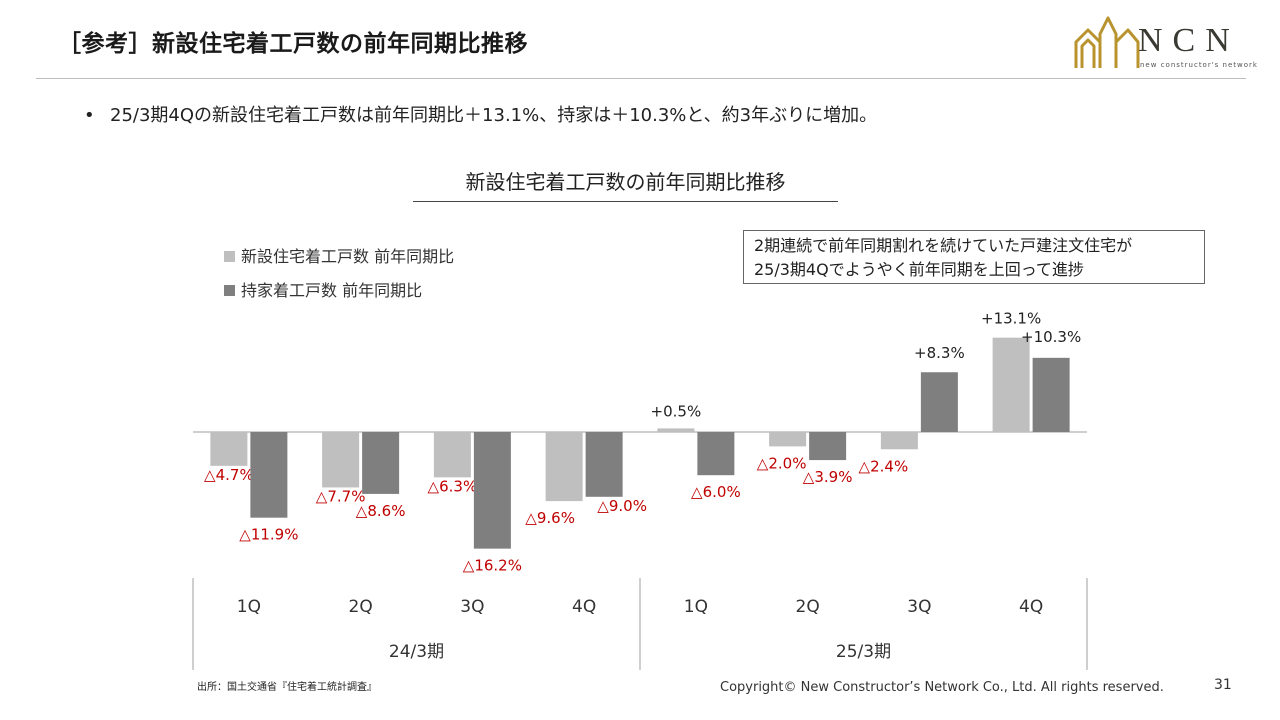 The width and height of the screenshot is (1280, 720). I want to click on data-label: △2.4%, so click(884, 466).